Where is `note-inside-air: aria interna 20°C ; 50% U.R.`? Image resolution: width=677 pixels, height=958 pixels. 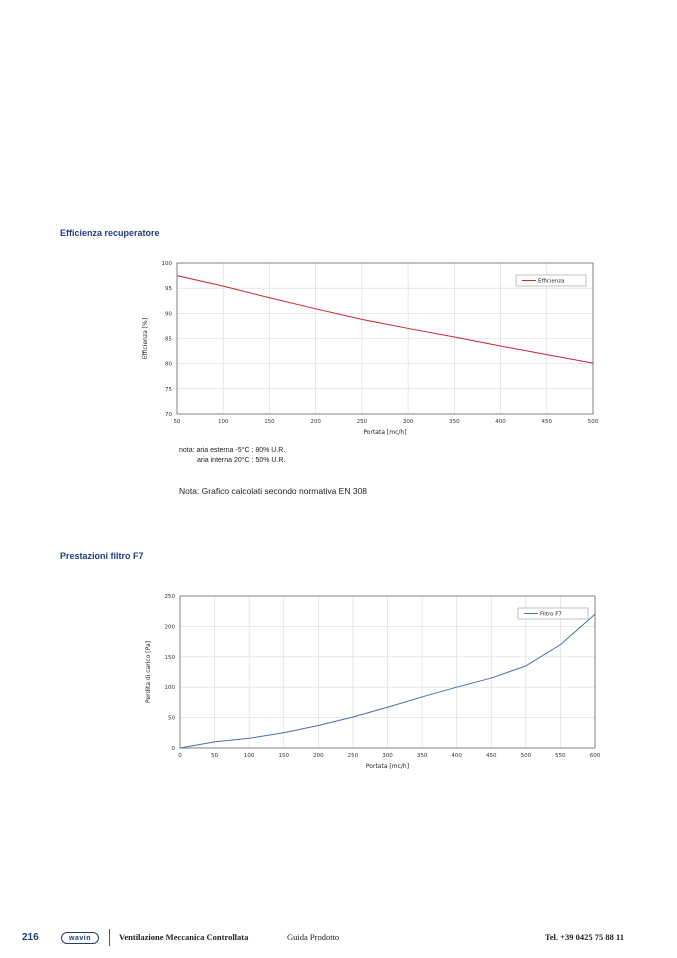 note-inside-air: aria interna 20°C ; 50% U.R. is located at coordinates (241, 460).